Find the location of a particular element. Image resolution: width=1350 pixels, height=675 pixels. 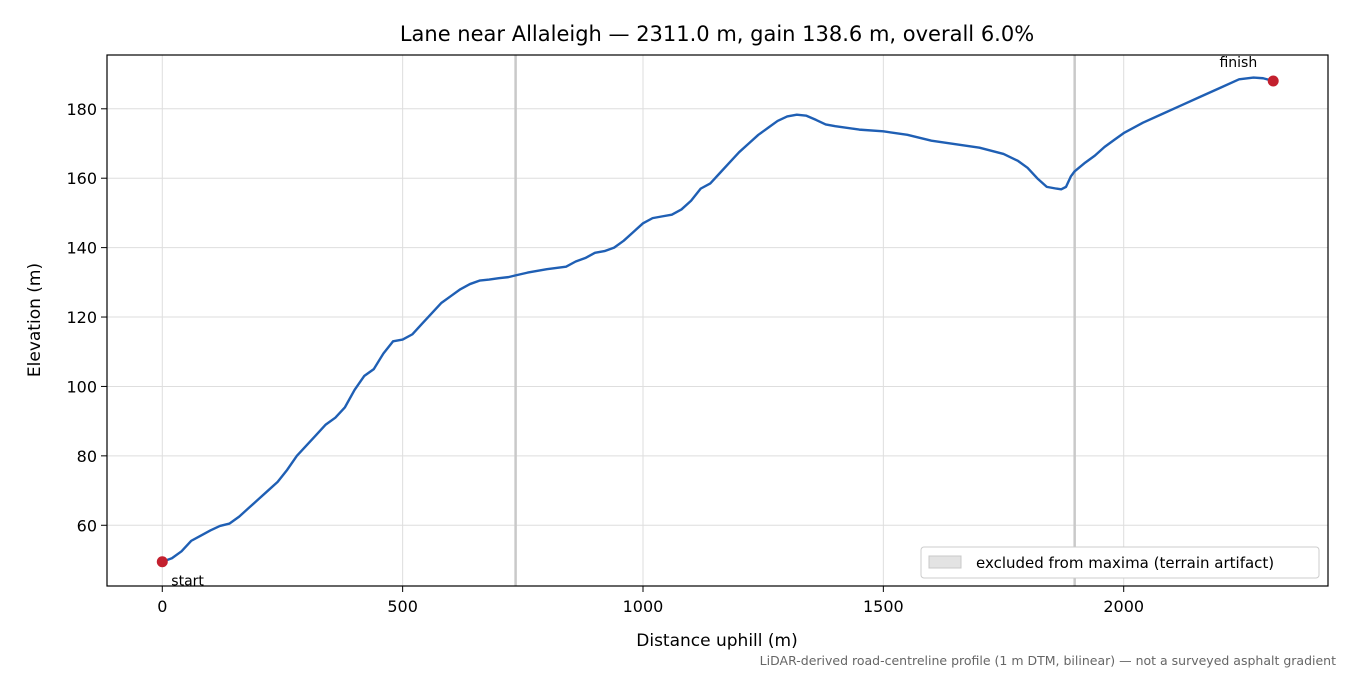

legend-swatch-excluded is located at coordinates (945, 562).